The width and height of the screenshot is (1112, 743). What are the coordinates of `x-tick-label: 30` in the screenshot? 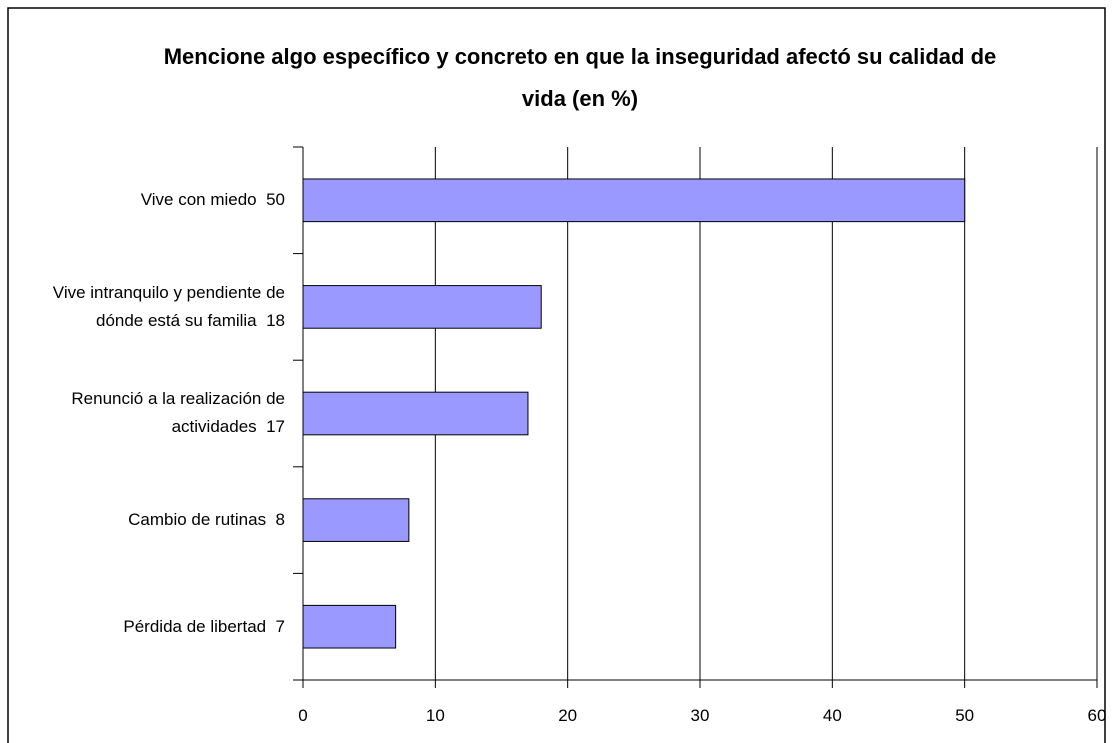 It's located at (700, 715).